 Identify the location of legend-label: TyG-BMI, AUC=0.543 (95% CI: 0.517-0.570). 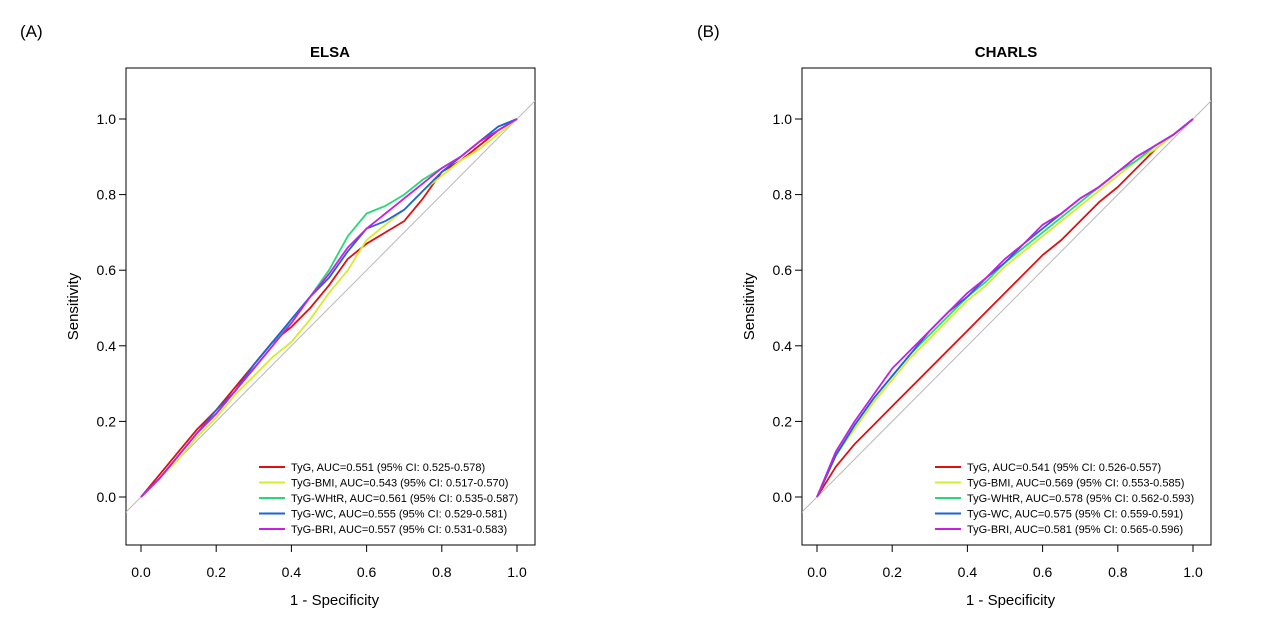
(399, 484).